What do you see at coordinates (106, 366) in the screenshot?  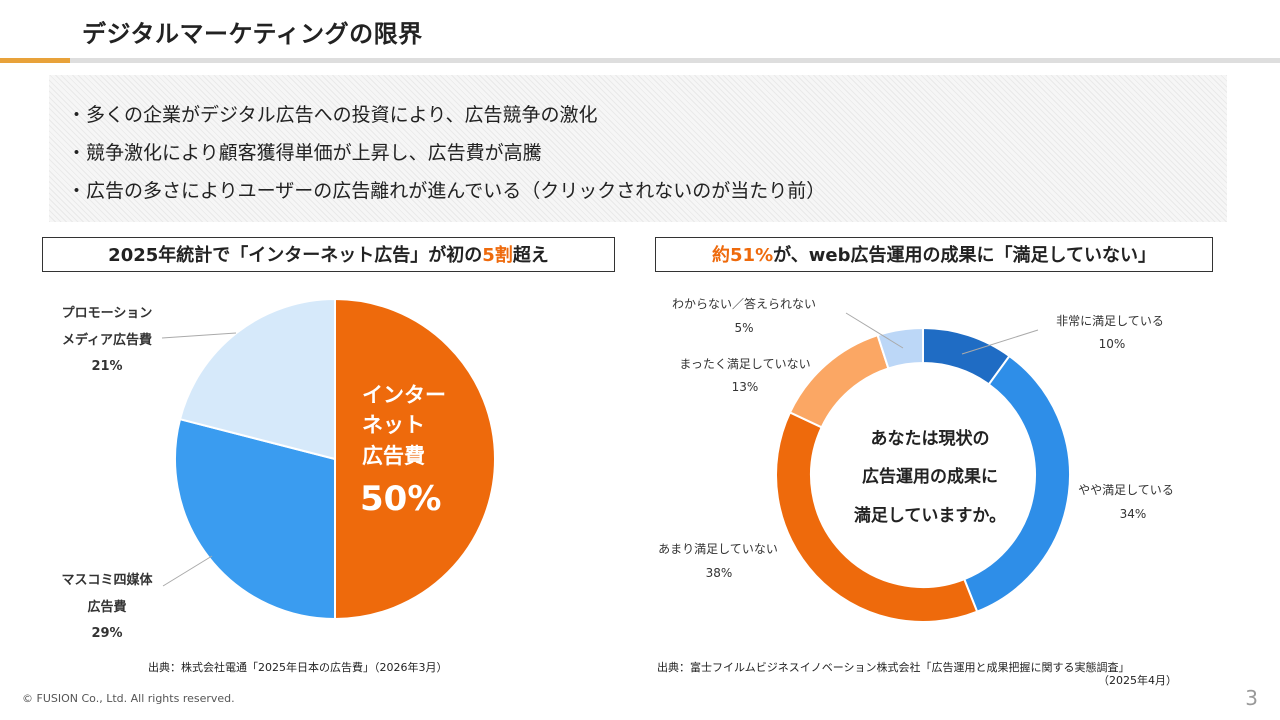 I see `pie-value-promotion: 21%` at bounding box center [106, 366].